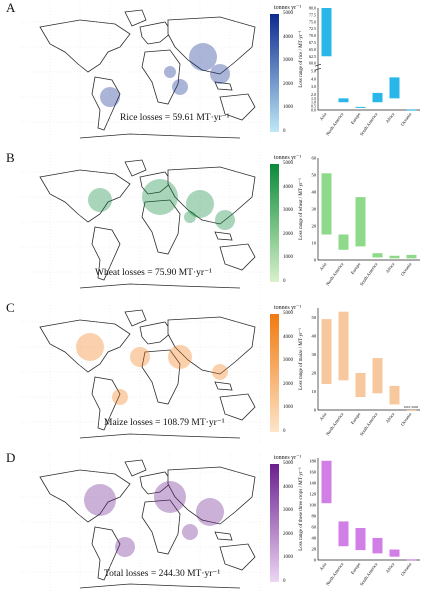  Describe the element at coordinates (315, 410) in the screenshot. I see `y-tick-label: 0` at that location.